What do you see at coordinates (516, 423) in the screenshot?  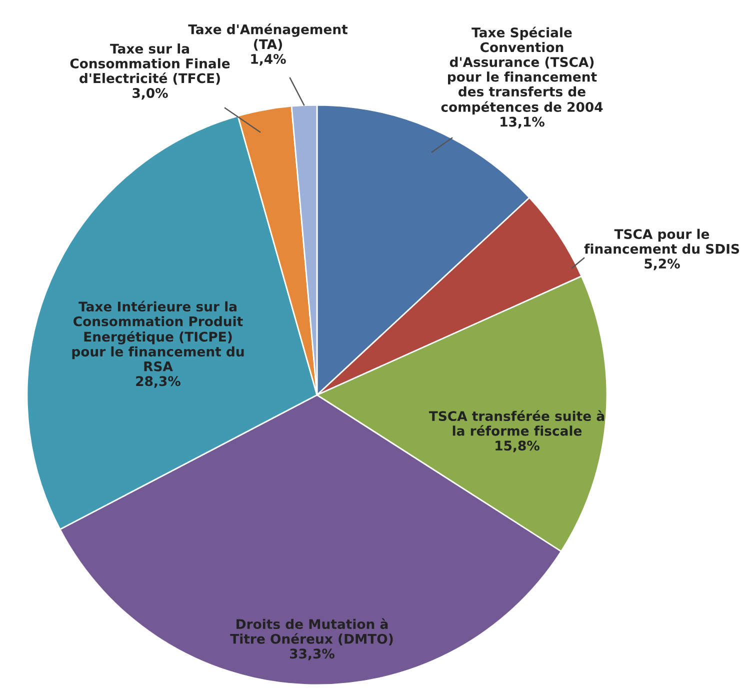 I see `slice-label: TSCA transférée suite à la réforme fiscale` at bounding box center [516, 423].